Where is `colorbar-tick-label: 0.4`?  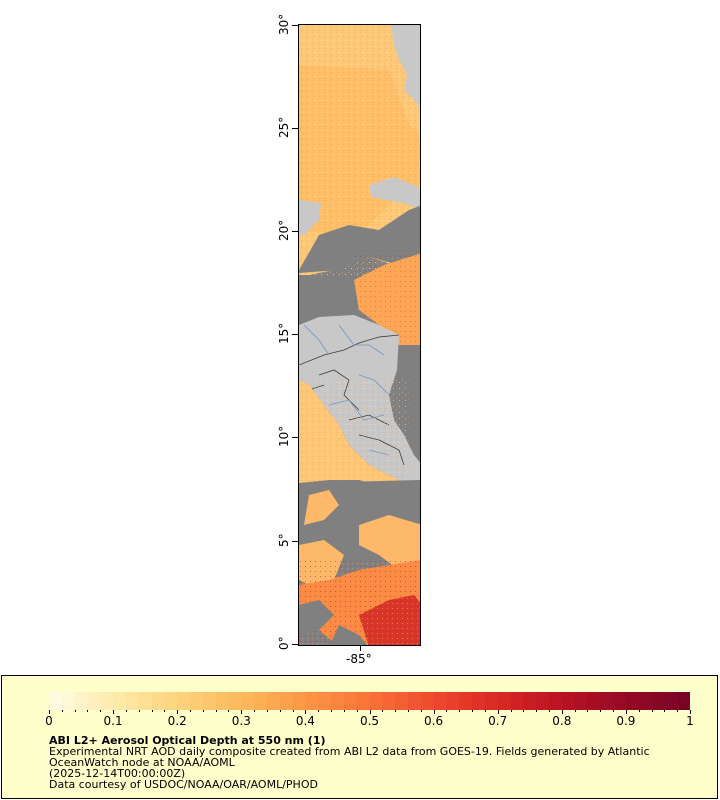 colorbar-tick-label: 0.4 is located at coordinates (305, 721).